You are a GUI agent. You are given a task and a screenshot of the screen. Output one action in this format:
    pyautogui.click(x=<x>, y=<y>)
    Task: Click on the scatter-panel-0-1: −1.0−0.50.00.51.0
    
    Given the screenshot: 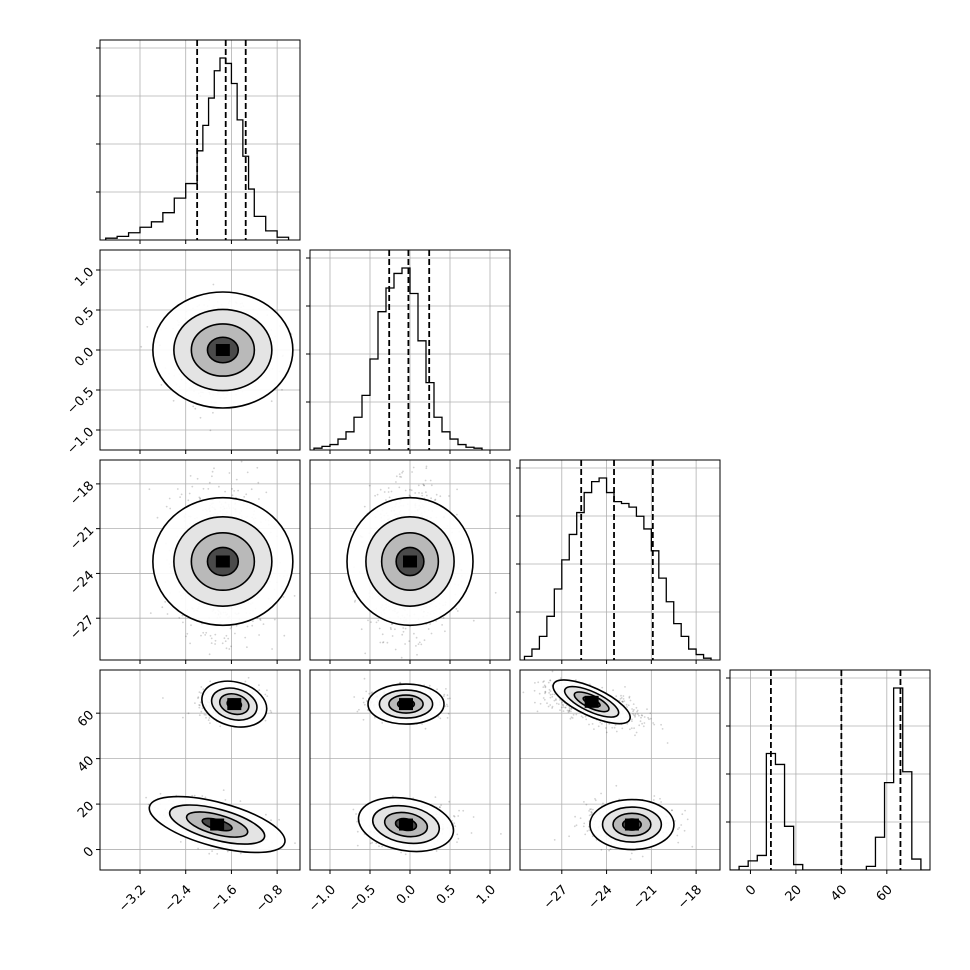 What is the action you would take?
    pyautogui.click(x=182, y=353)
    